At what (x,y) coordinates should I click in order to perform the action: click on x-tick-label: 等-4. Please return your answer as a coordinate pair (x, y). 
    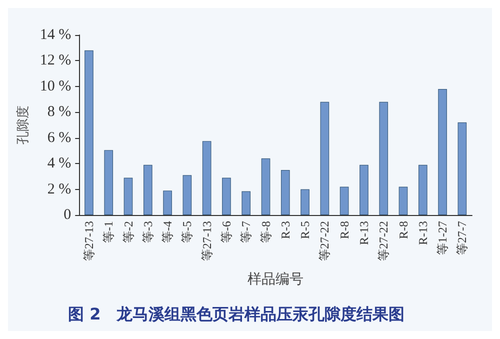
    Looking at the image, I should click on (167, 232).